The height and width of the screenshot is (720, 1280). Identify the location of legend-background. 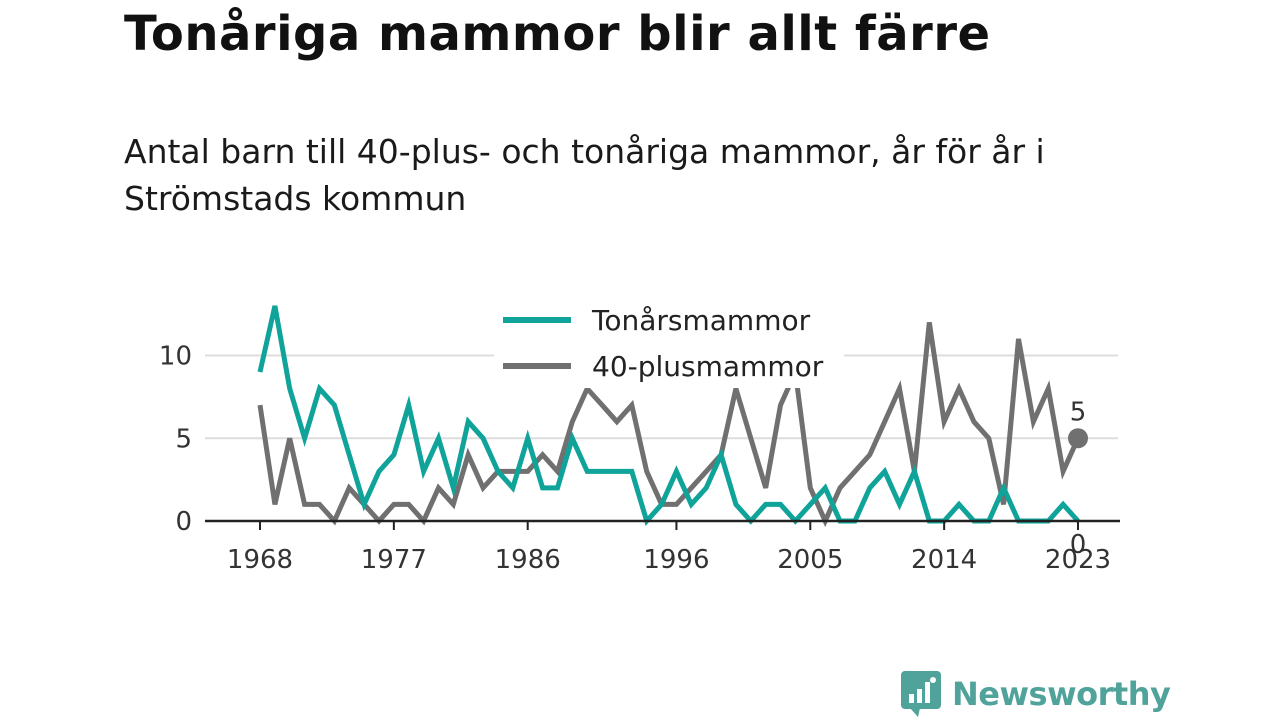
(669, 342).